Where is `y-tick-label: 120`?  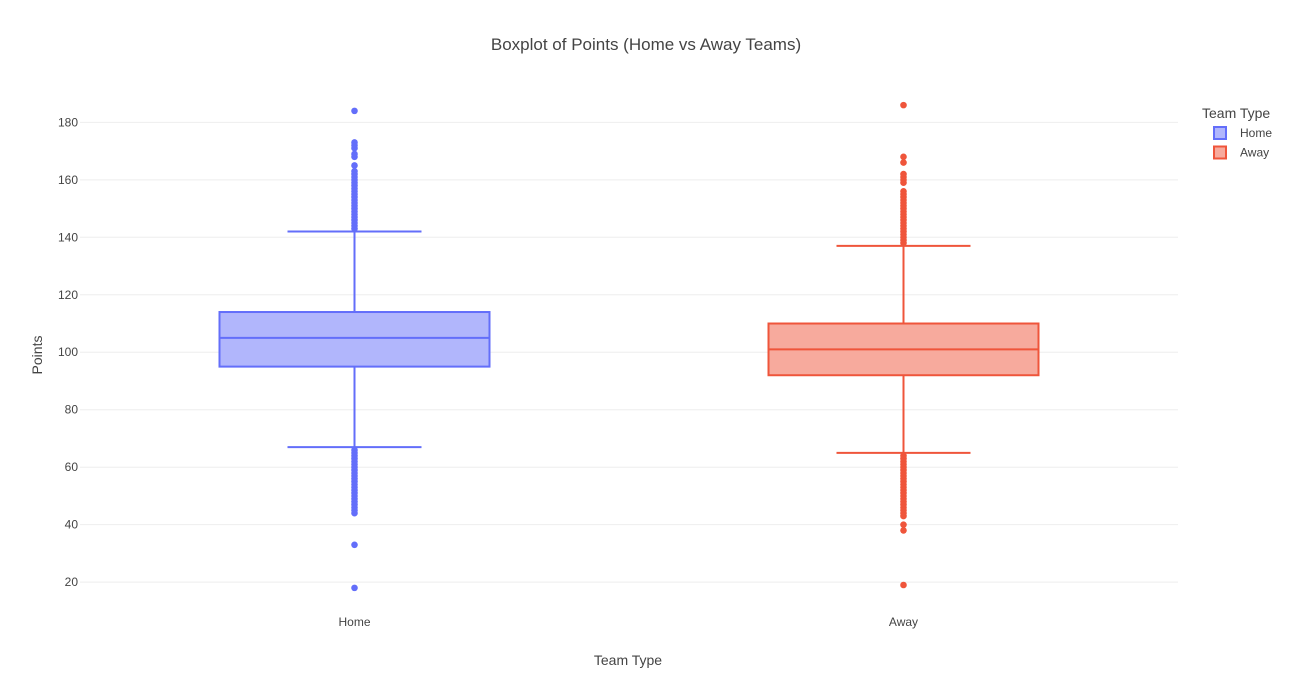
y-tick-label: 120 is located at coordinates (68, 295).